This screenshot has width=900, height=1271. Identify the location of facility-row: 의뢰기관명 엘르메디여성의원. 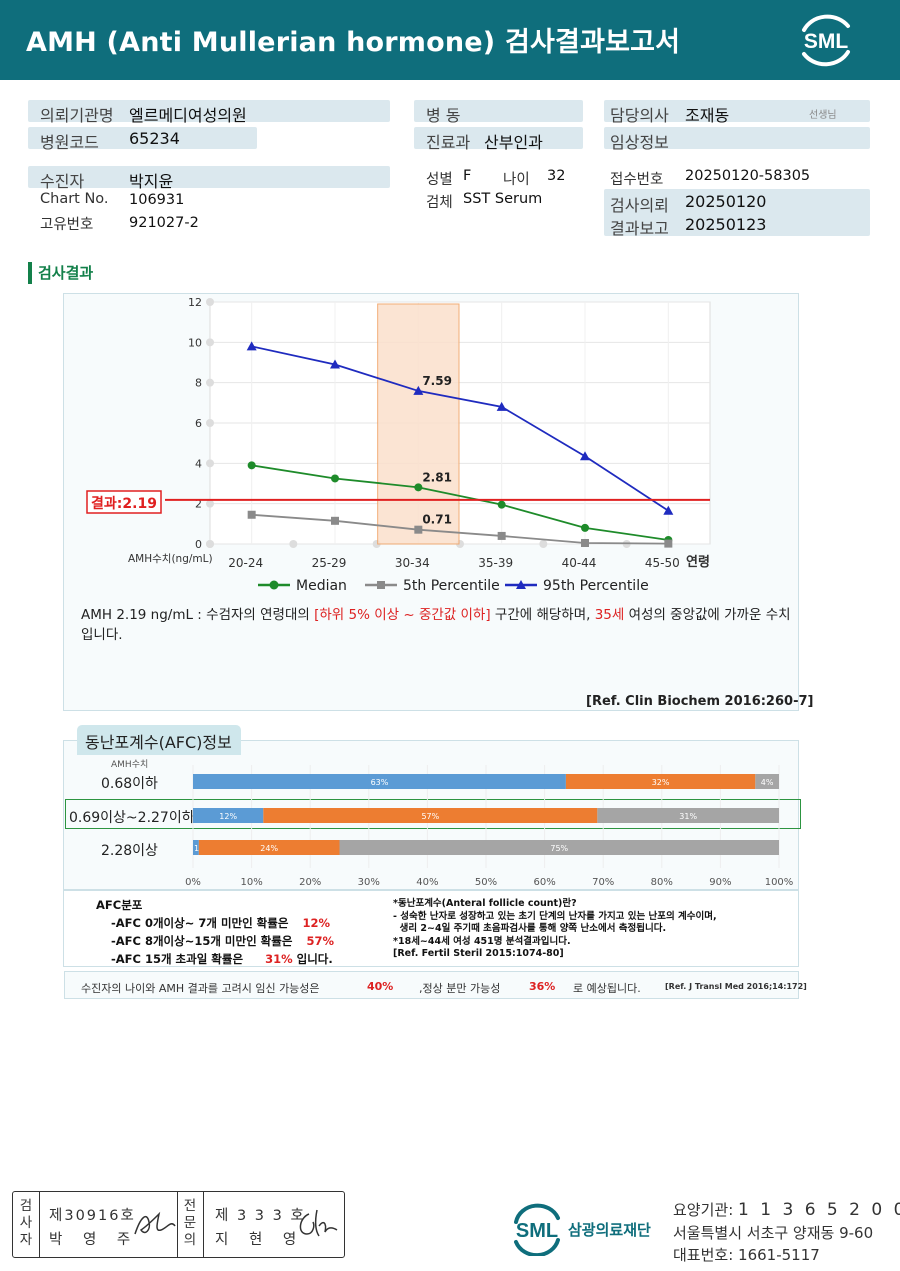
(209, 112).